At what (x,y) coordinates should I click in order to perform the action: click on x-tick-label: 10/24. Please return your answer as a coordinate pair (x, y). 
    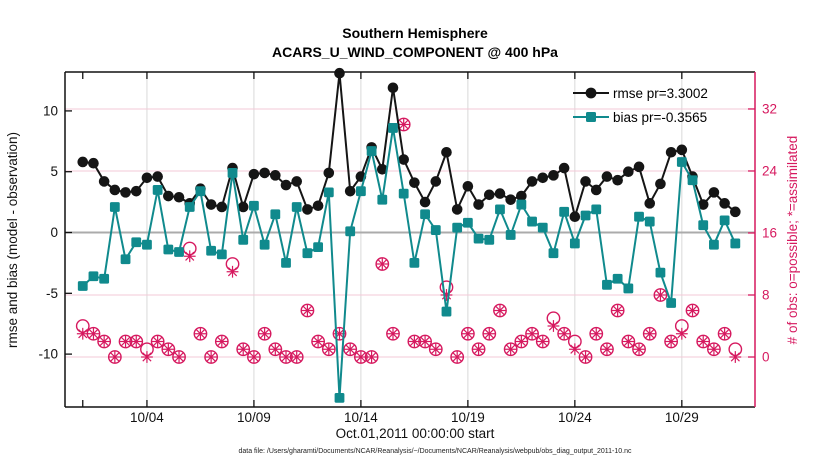
    Looking at the image, I should click on (575, 417).